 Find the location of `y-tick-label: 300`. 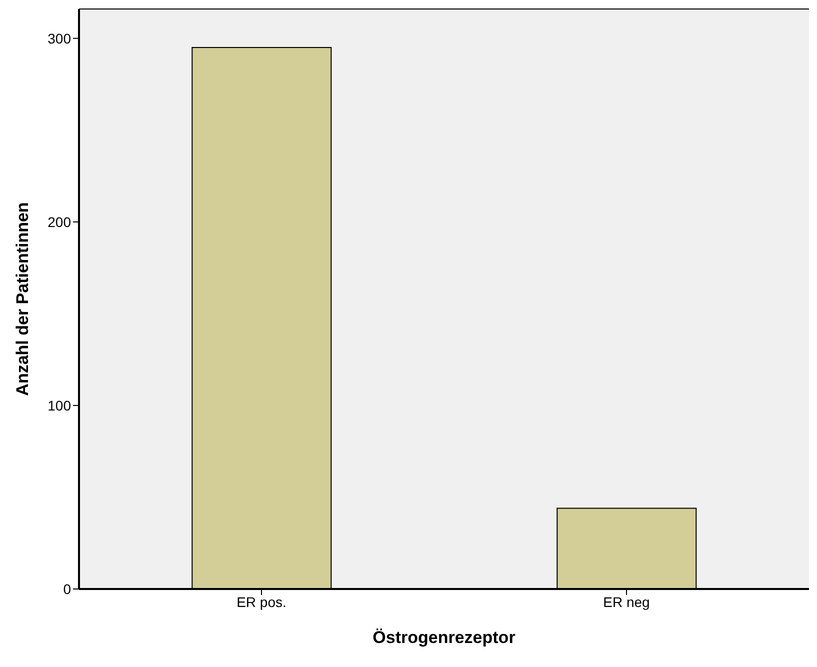

y-tick-label: 300 is located at coordinates (60, 38).